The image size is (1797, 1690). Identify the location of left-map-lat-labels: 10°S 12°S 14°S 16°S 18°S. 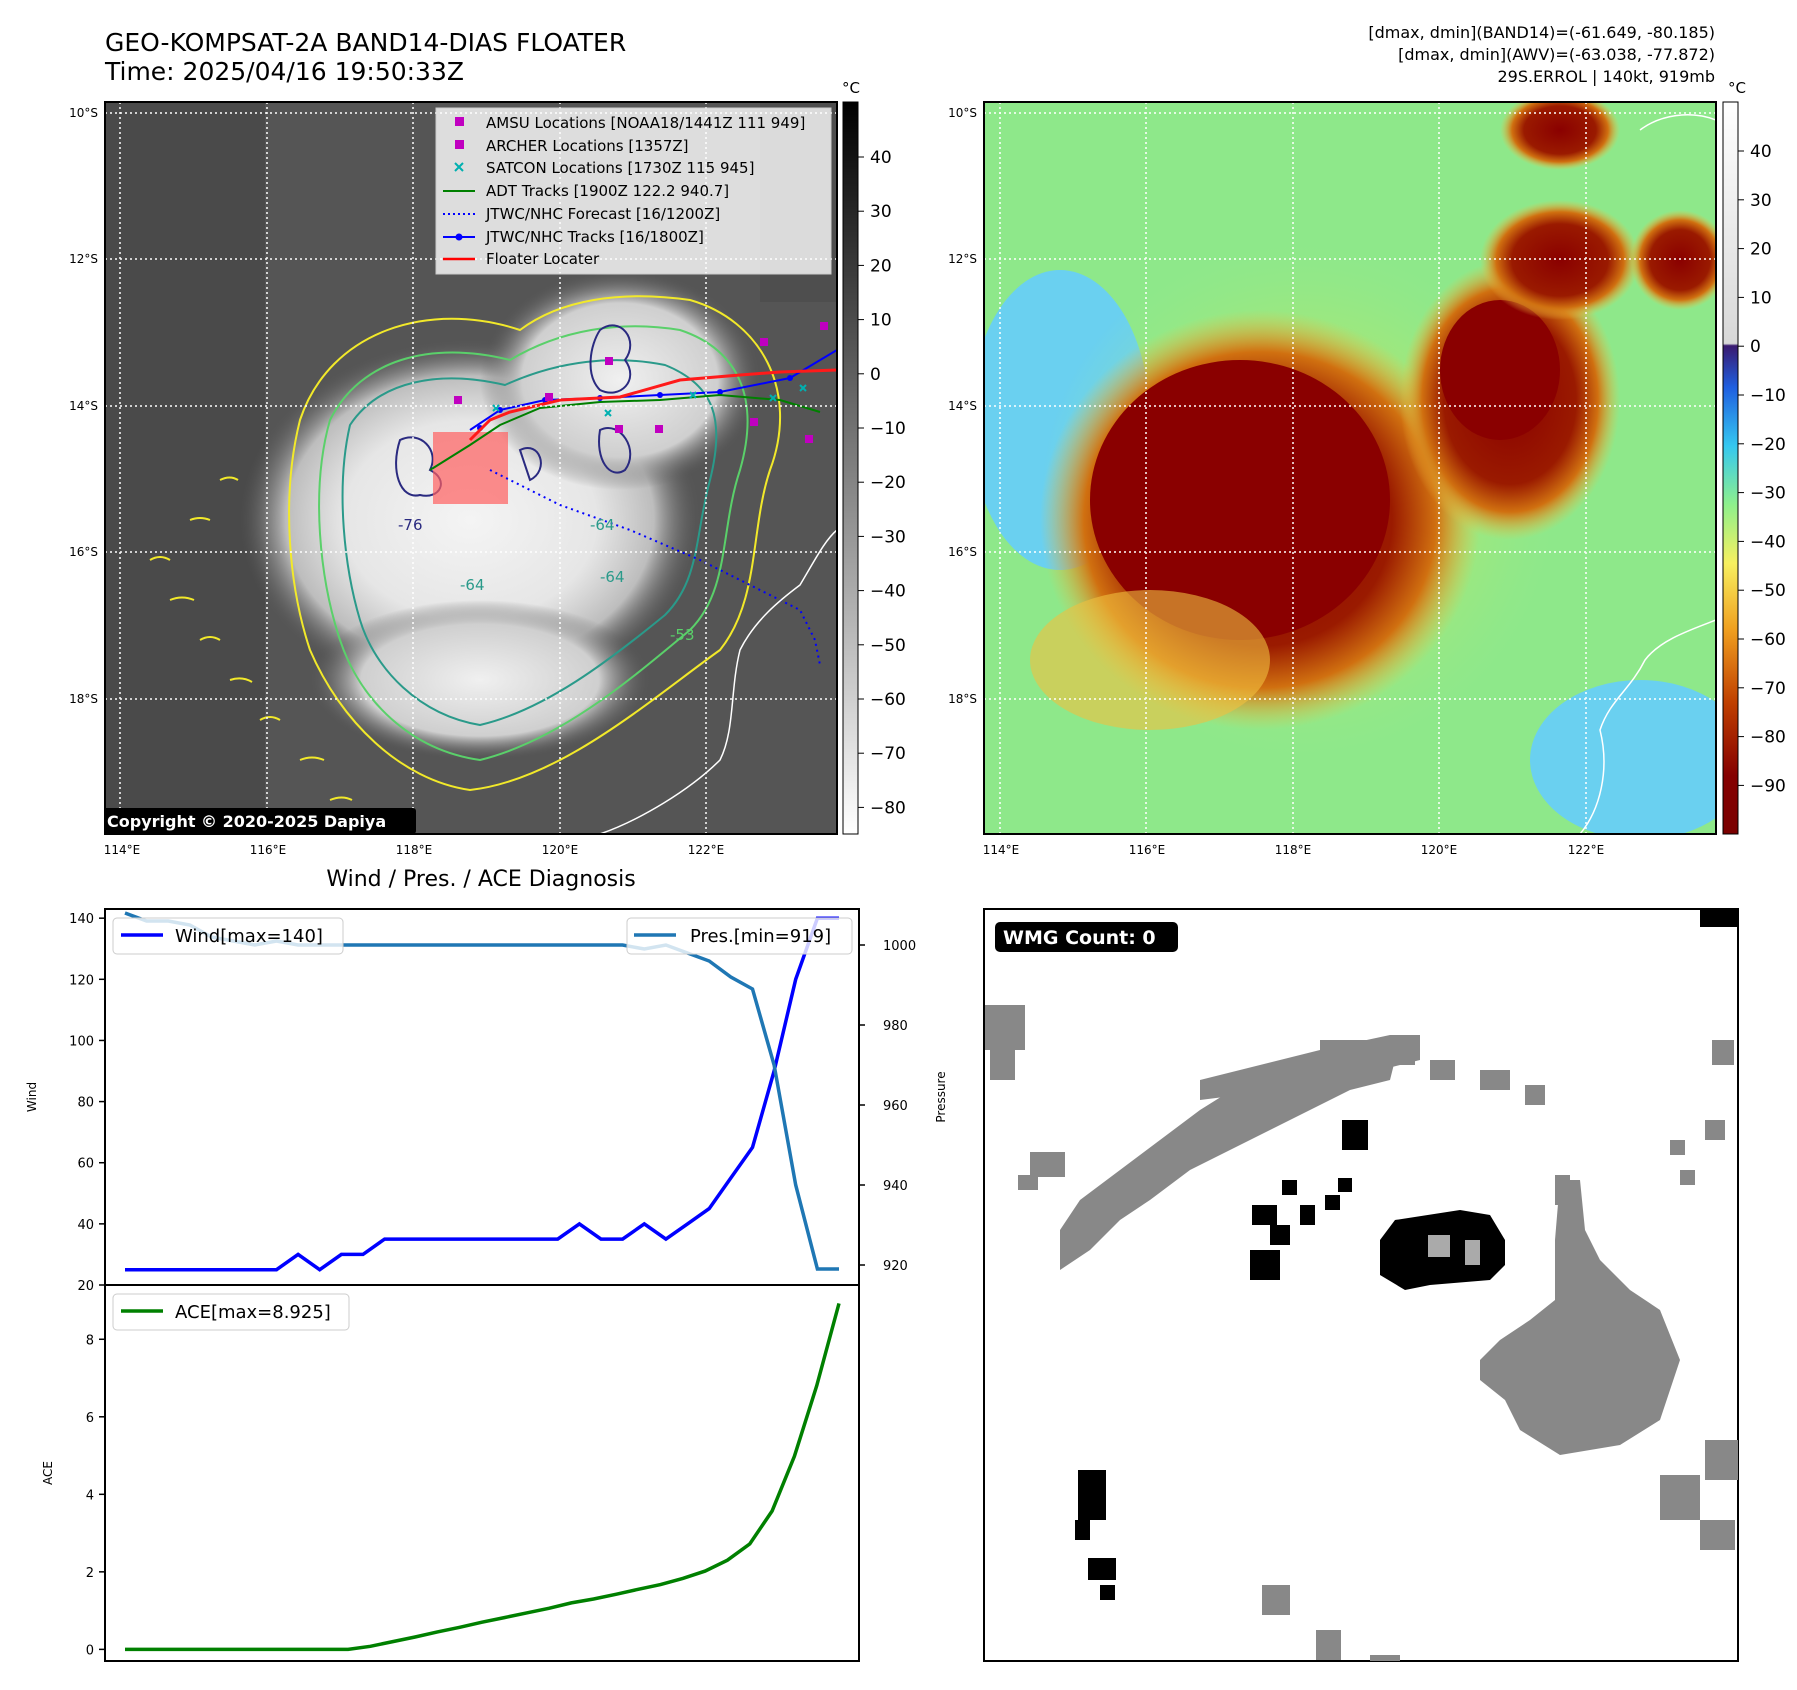
(83, 406).